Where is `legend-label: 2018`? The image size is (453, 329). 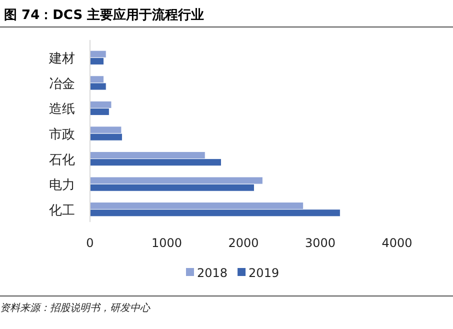
legend-label: 2018 is located at coordinates (212, 273).